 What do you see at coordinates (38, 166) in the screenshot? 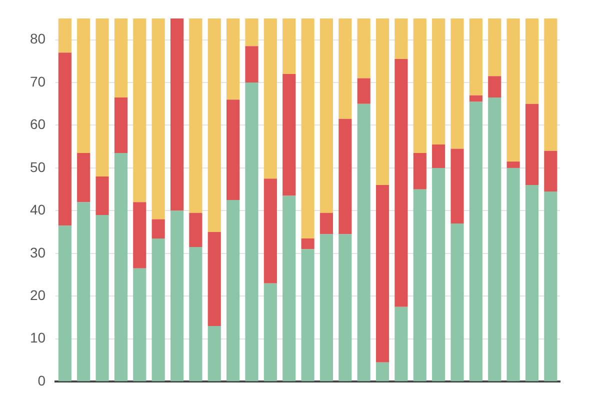
I see `y-tick-label: 50` at bounding box center [38, 166].